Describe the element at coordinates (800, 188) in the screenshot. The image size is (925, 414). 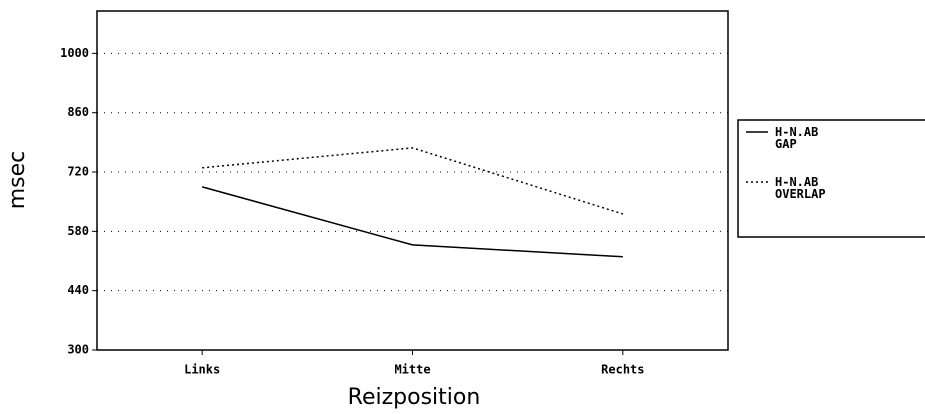
I see `legend-label: H-N.AB OVERLAP` at that location.